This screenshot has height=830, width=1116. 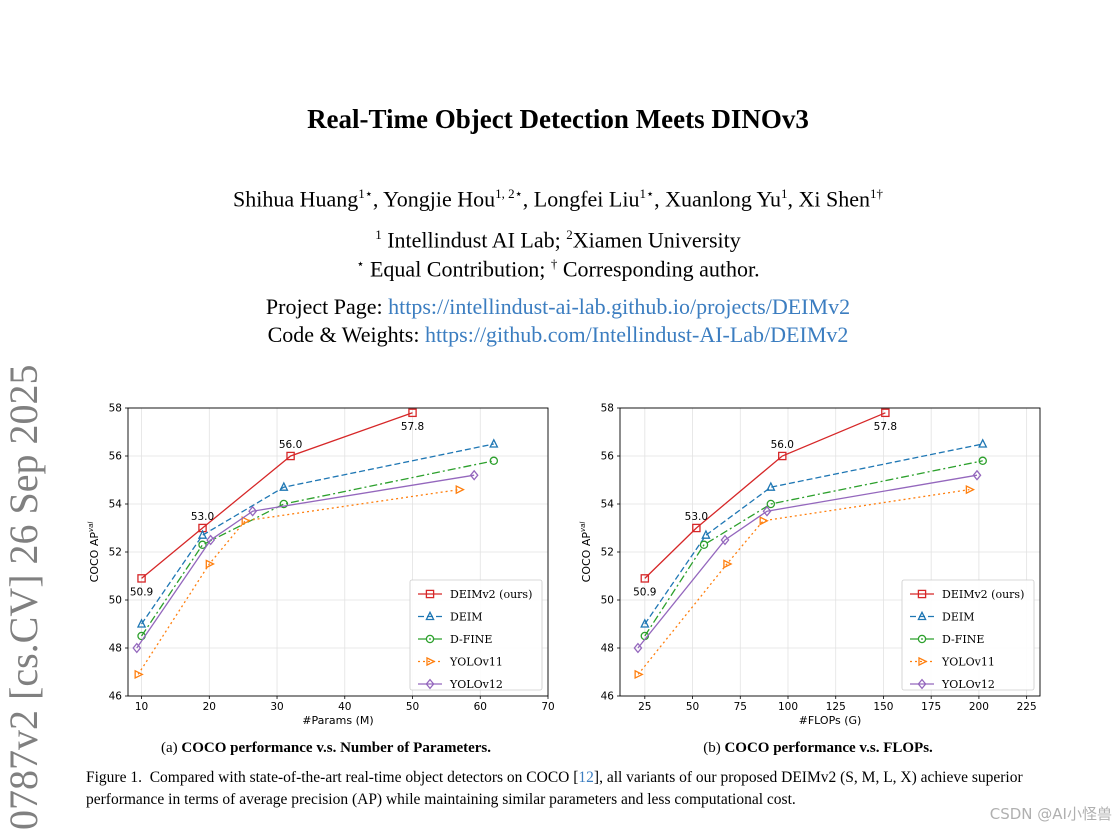 What do you see at coordinates (784, 193) in the screenshot?
I see `author-affiliation-mark: 1` at bounding box center [784, 193].